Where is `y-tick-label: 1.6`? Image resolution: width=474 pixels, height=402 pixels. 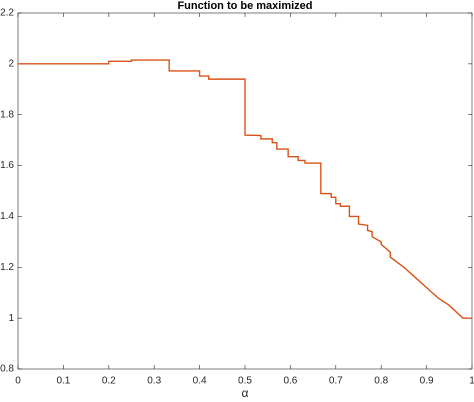
y-tick-label: 1.6 is located at coordinates (7, 165).